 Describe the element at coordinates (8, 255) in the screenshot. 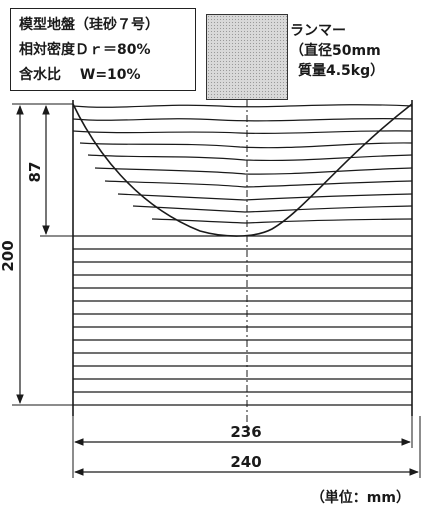

I see `ground-depth-label: 200` at that location.